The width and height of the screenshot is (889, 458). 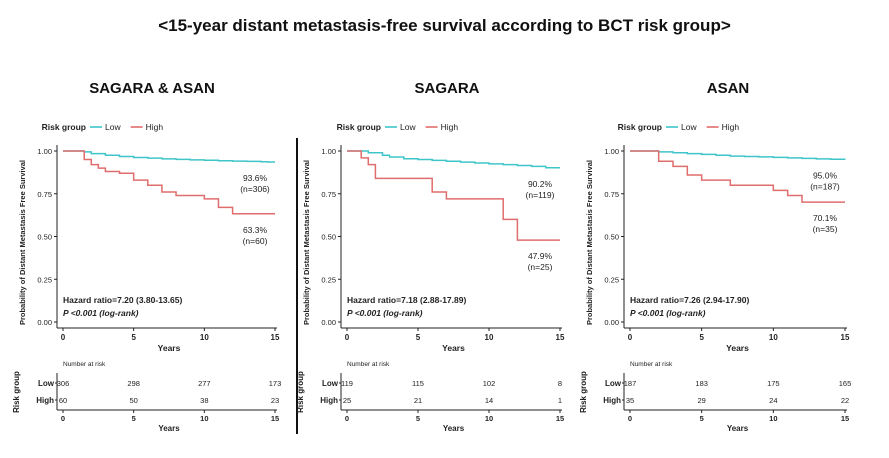 What do you see at coordinates (540, 267) in the screenshot?
I see `end-n-high: (n=25)` at bounding box center [540, 267].